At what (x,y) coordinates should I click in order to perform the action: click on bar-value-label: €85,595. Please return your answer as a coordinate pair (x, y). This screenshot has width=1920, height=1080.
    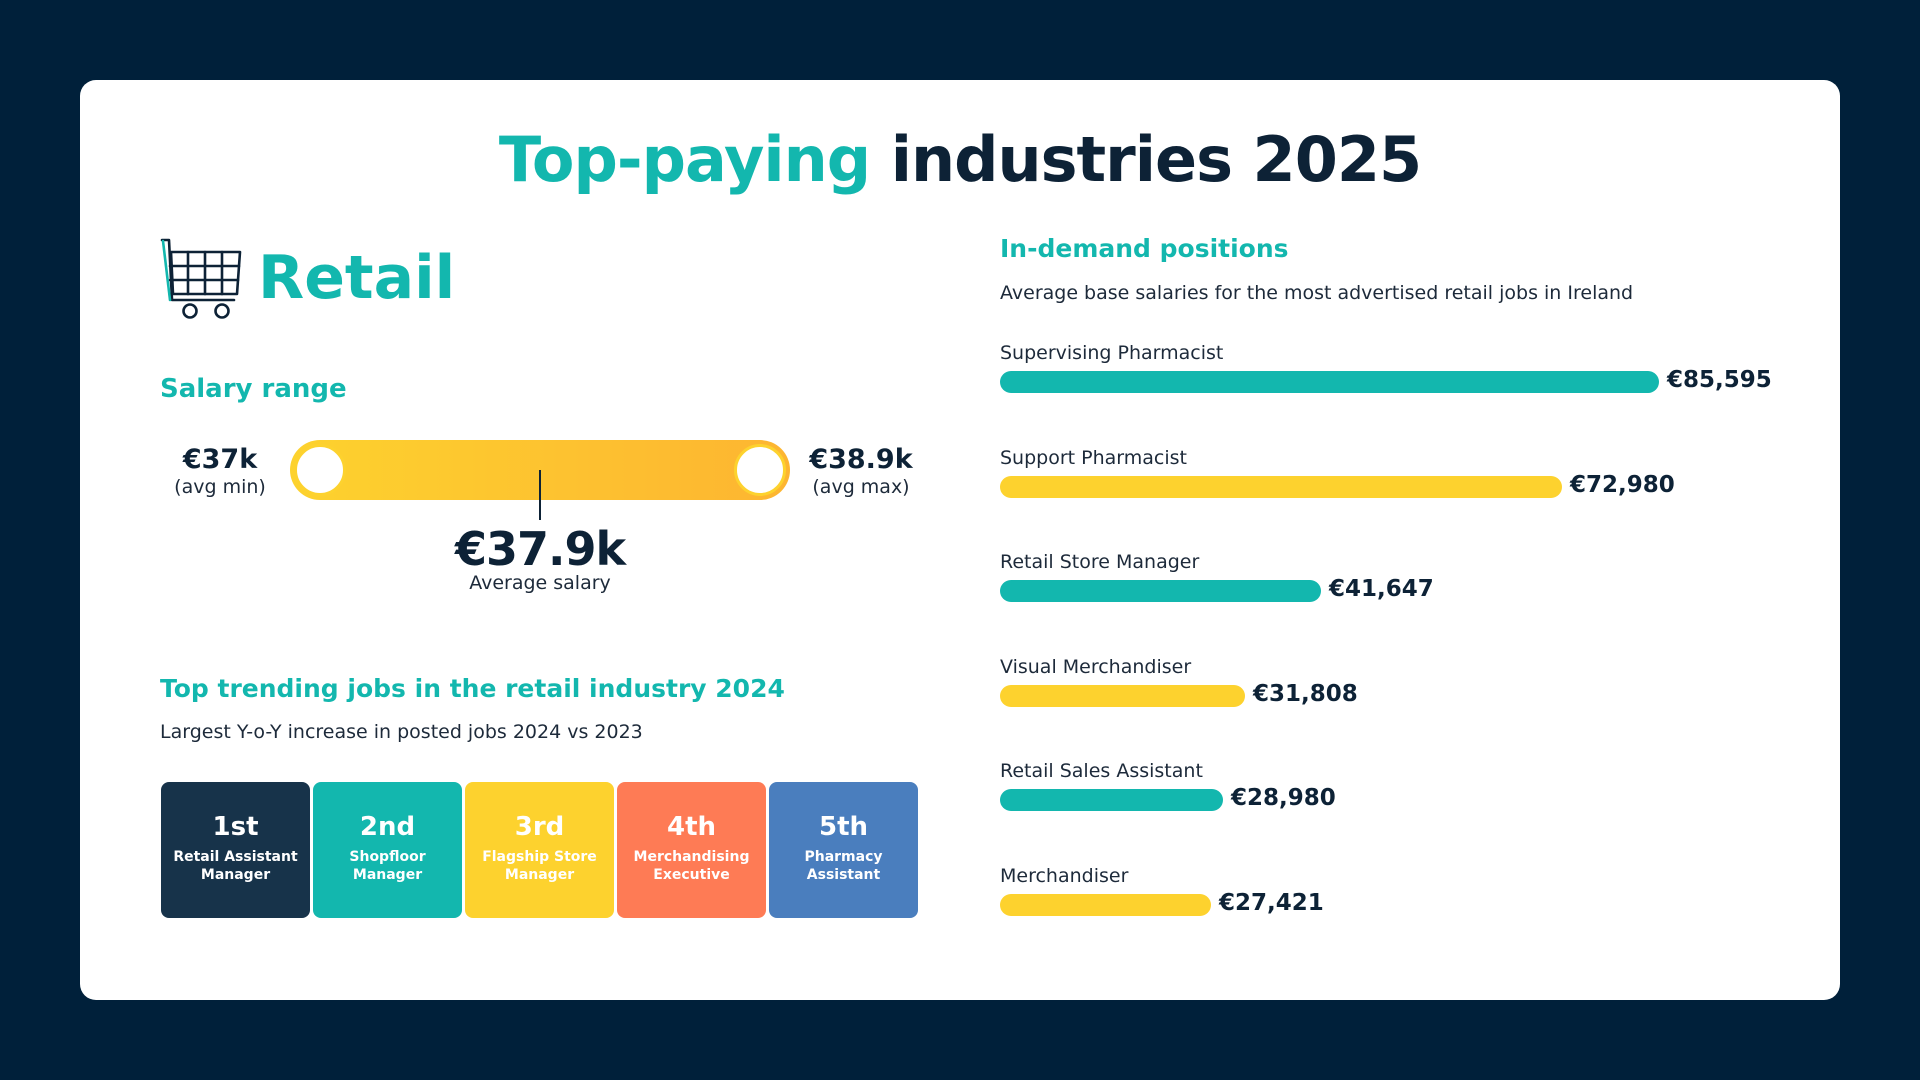
    Looking at the image, I should click on (1719, 380).